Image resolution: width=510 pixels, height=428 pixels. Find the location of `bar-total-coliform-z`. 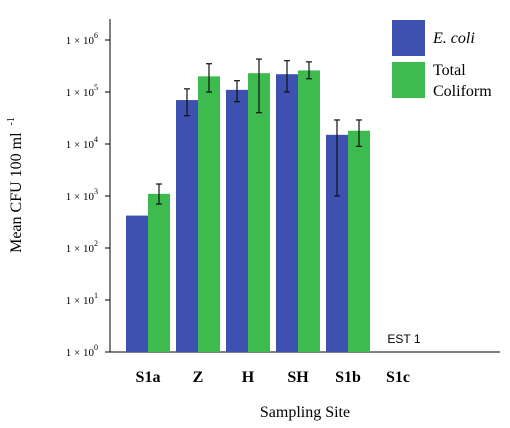

bar-total-coliform-z is located at coordinates (209, 214).